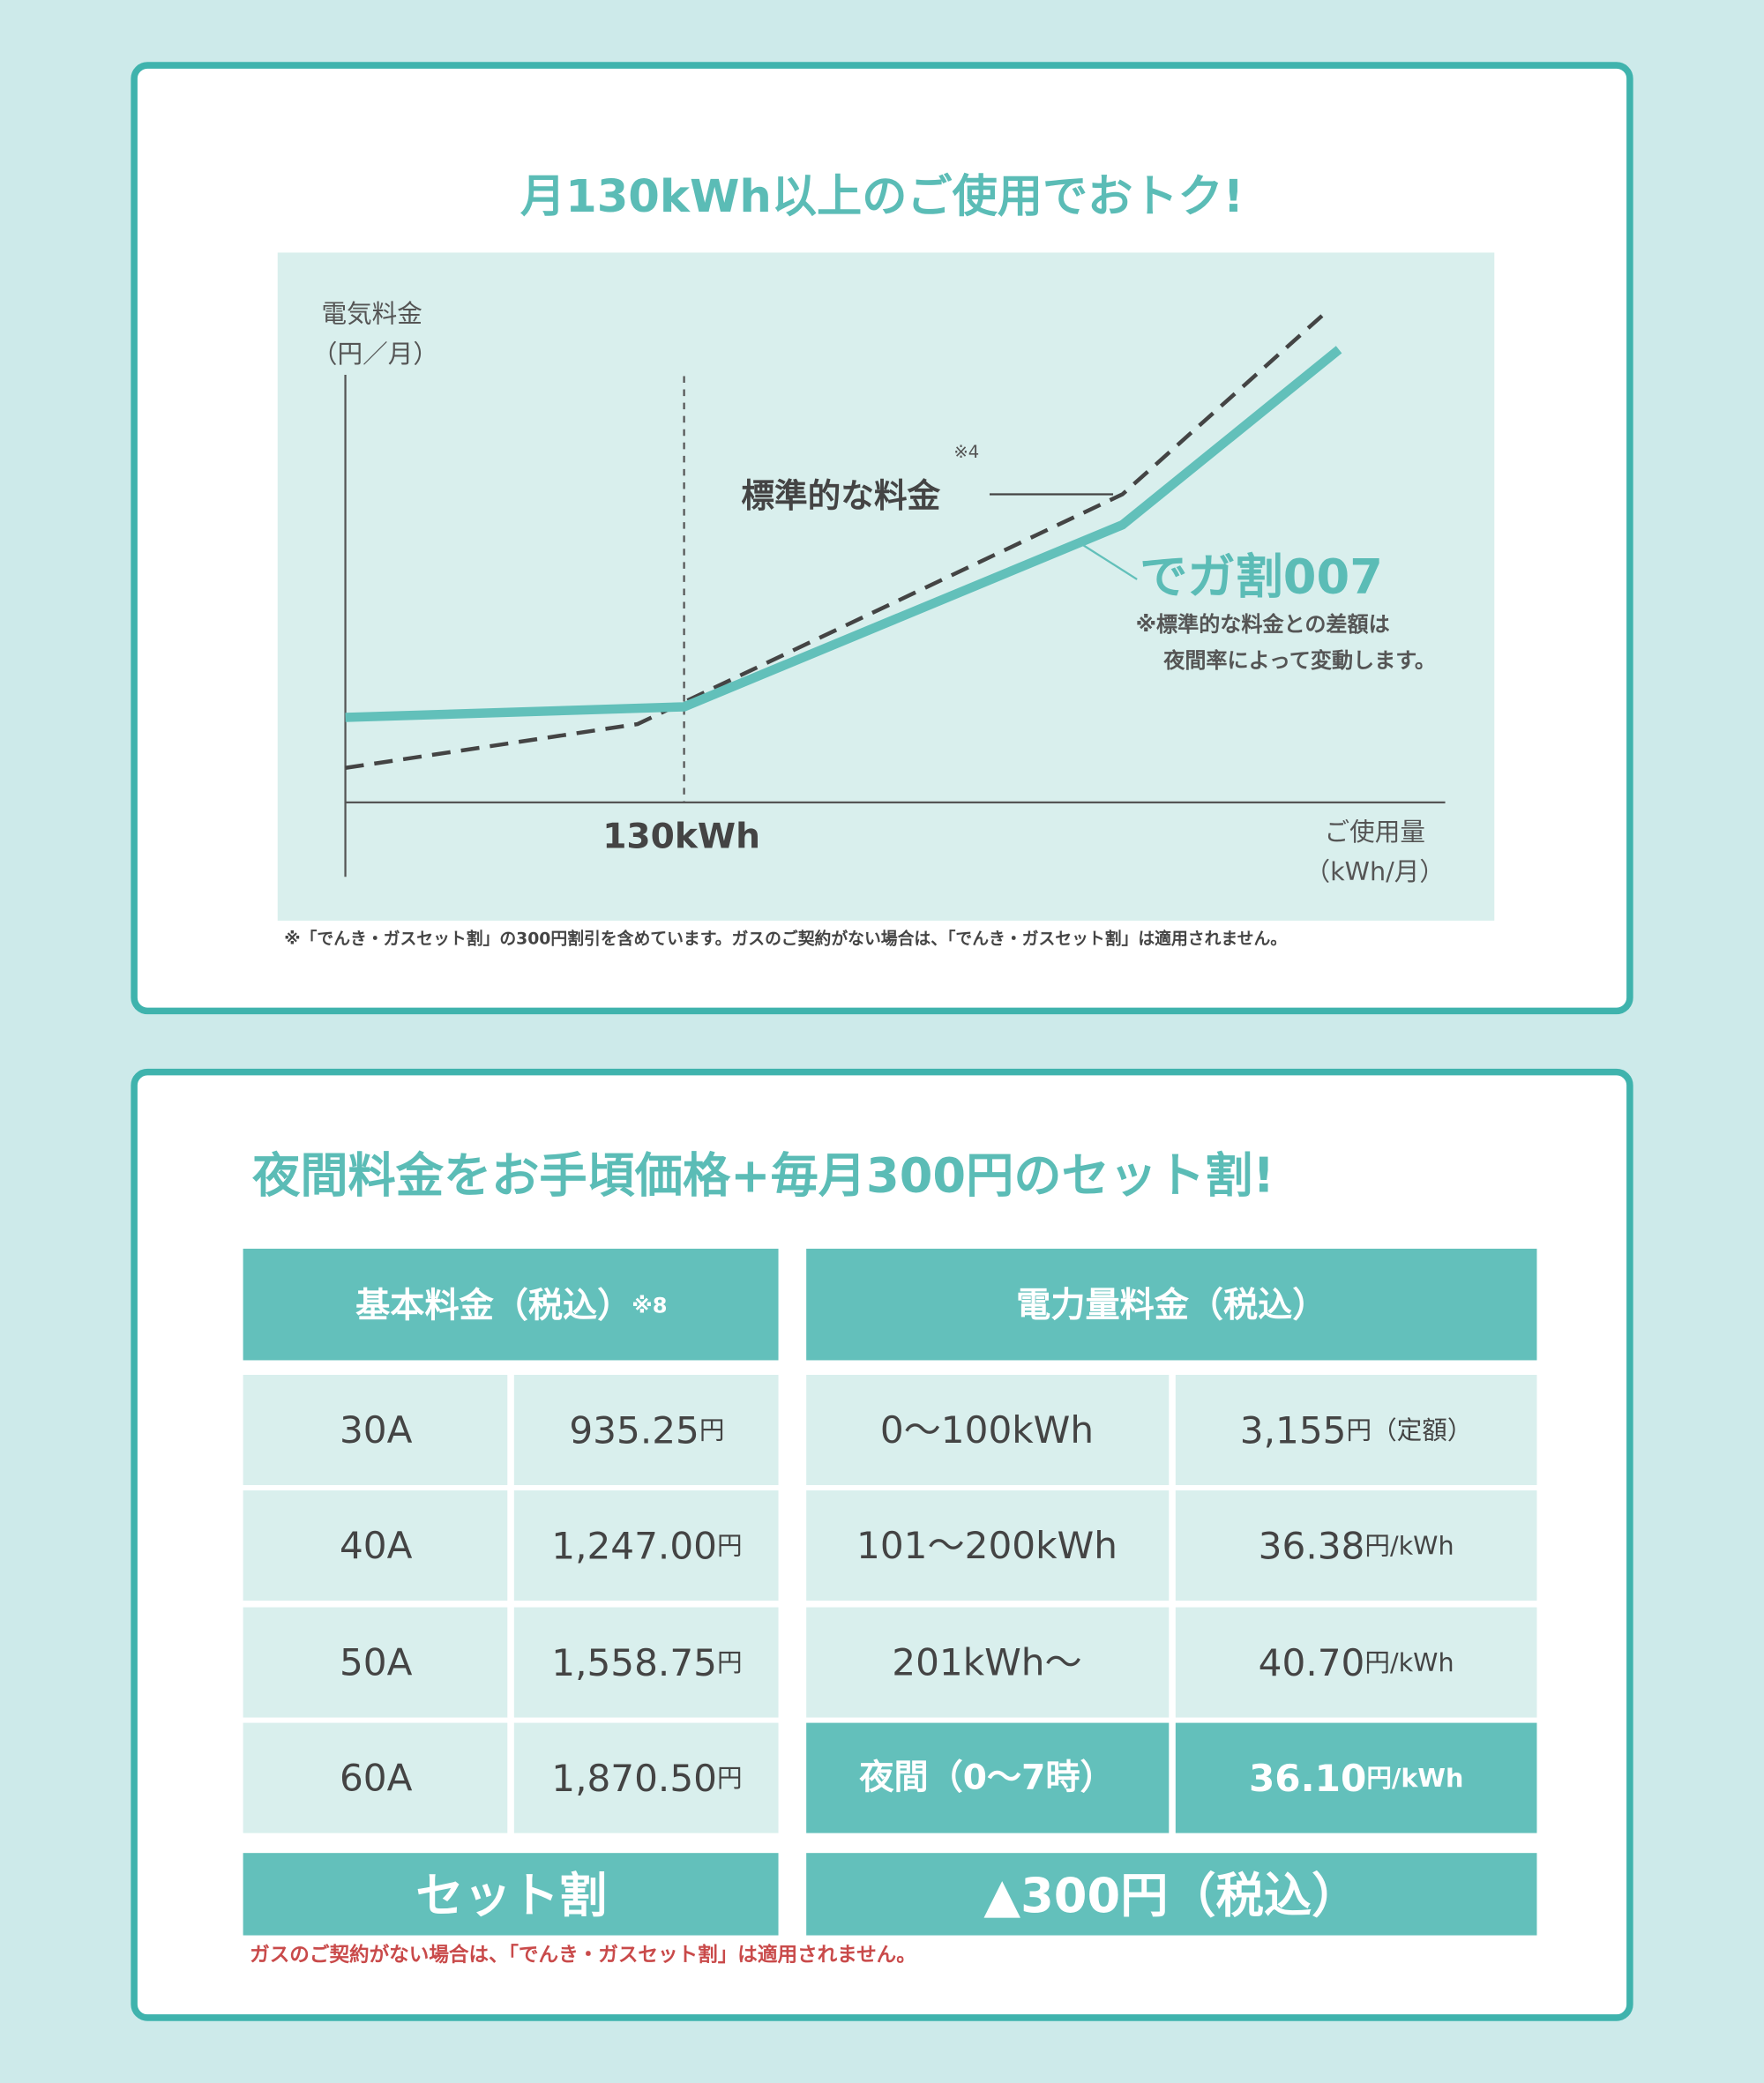 This screenshot has height=2083, width=1764. I want to click on range: 201kWh～, so click(986, 1662).